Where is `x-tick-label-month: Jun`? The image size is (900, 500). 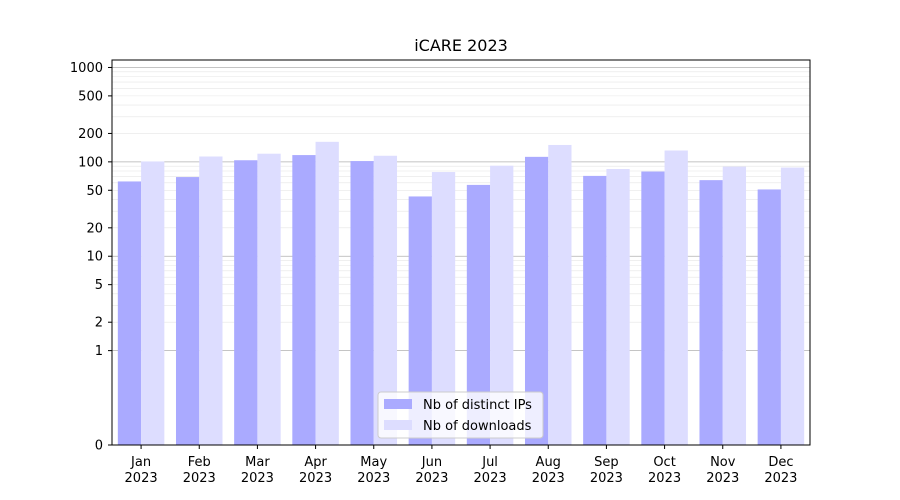 x-tick-label-month: Jun is located at coordinates (431, 462).